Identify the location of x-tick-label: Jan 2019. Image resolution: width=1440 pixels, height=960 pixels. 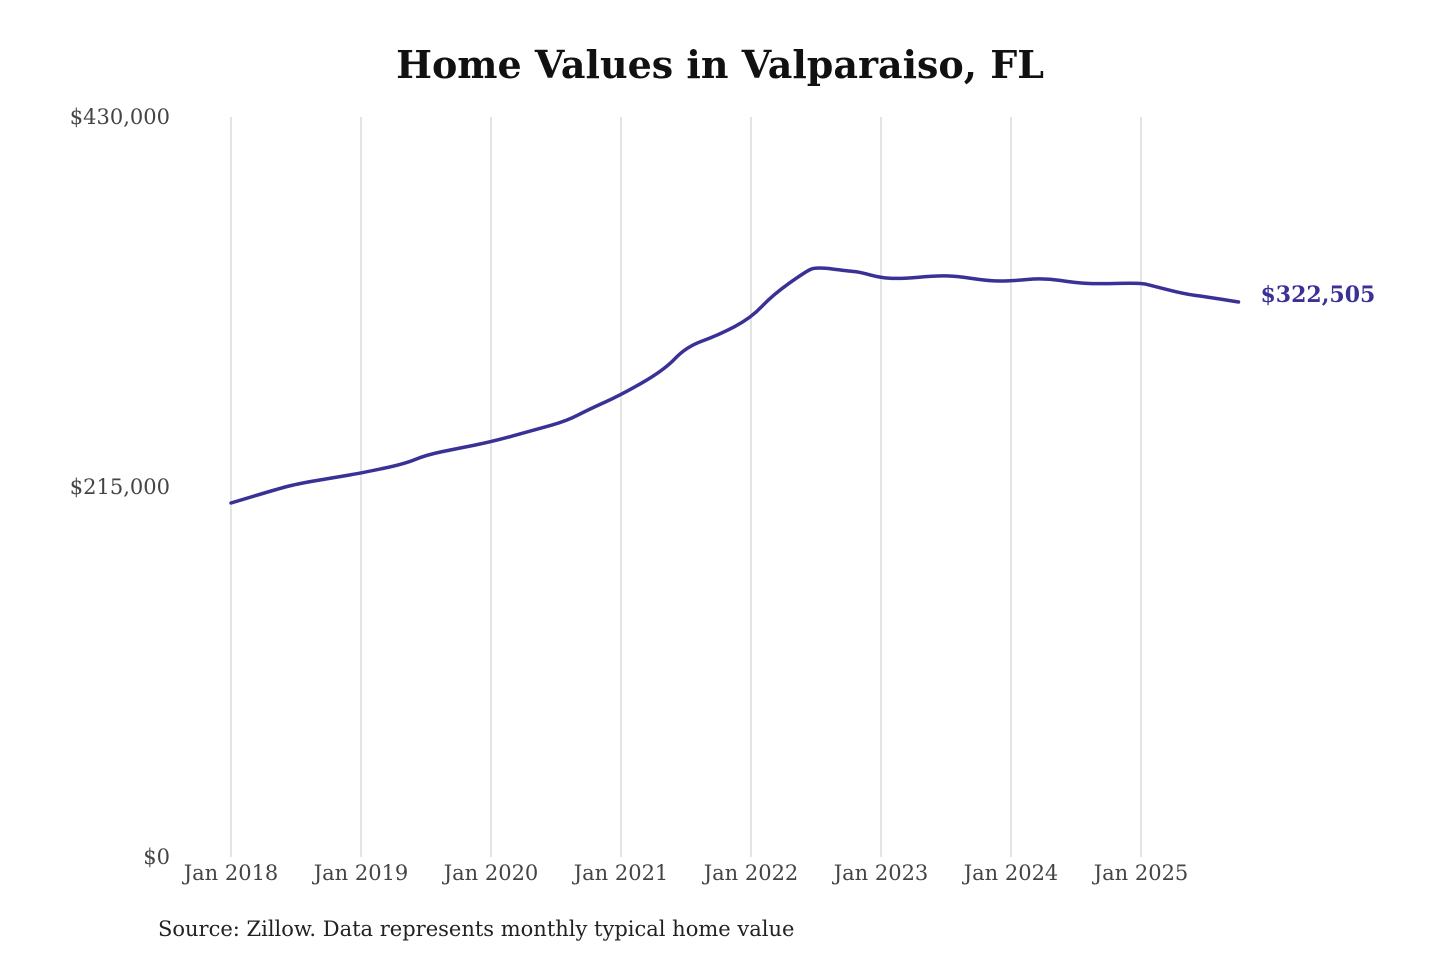
(360, 873).